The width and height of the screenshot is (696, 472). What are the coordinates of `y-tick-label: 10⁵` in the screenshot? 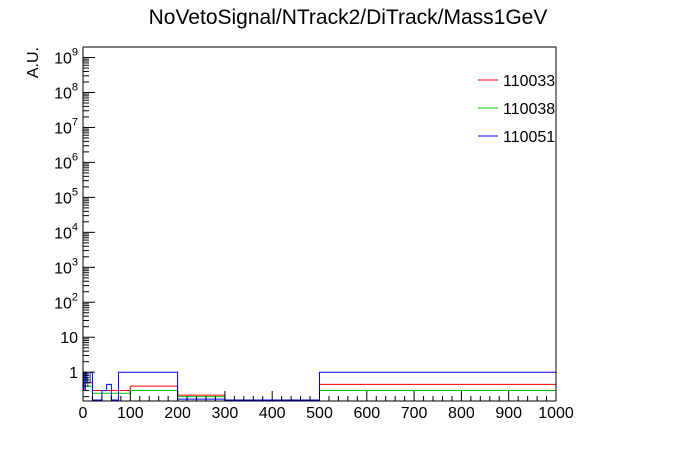 It's located at (66, 196).